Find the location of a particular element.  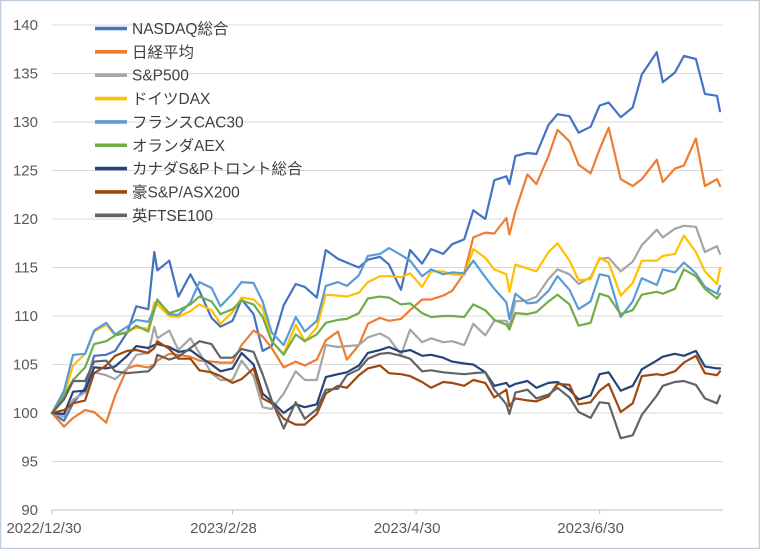

y-tick-label: 110 is located at coordinates (26, 316).